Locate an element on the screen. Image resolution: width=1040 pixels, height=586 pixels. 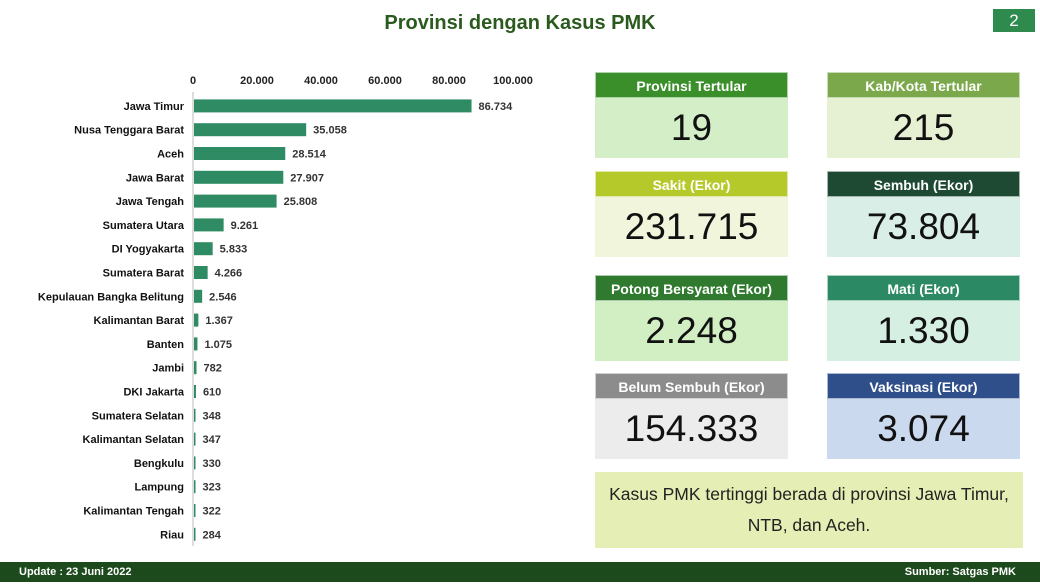
stat-value: 154.333 is located at coordinates (691, 429).